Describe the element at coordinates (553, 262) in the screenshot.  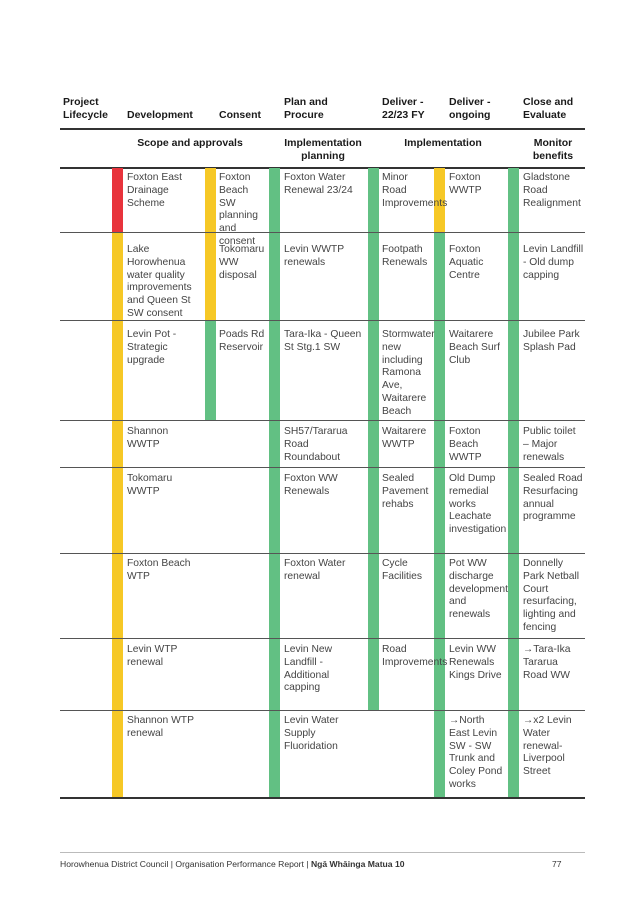
I see `cell-close-row2: Levin Landfill - Old dump capping` at that location.